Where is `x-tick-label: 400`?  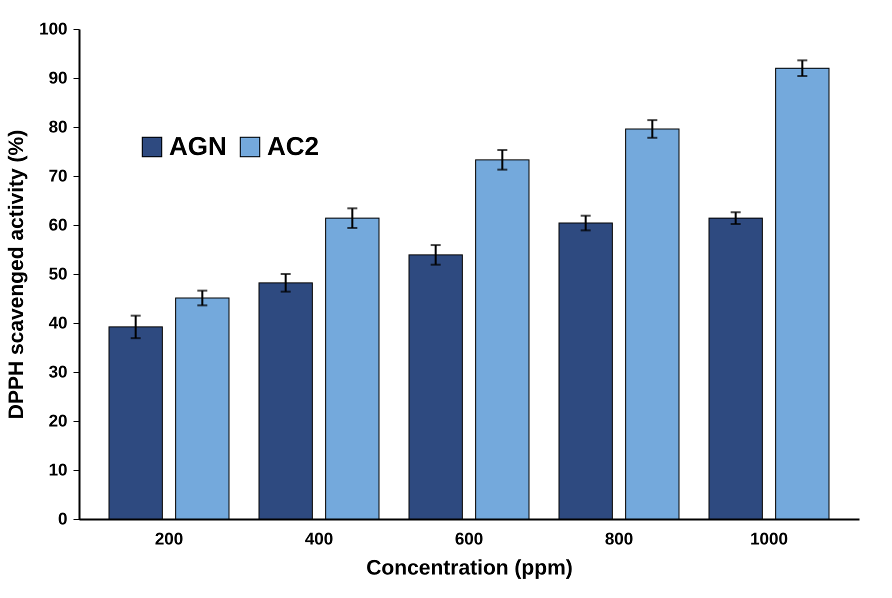
x-tick-label: 400 is located at coordinates (319, 539).